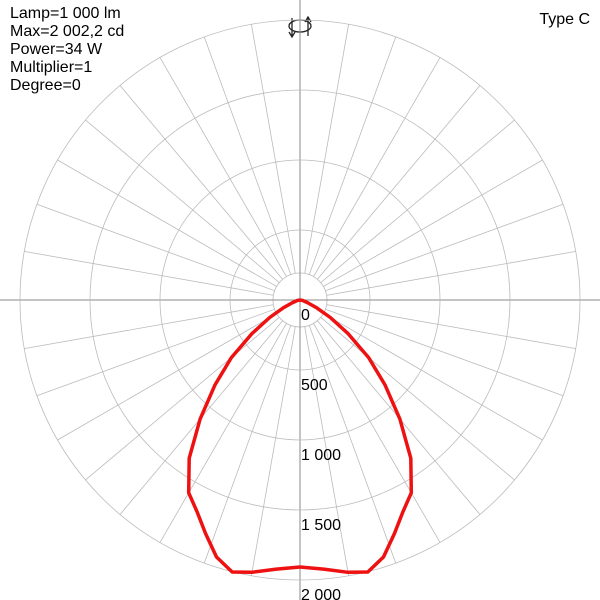 The height and width of the screenshot is (600, 600). I want to click on grid-ring, so click(300, 300).